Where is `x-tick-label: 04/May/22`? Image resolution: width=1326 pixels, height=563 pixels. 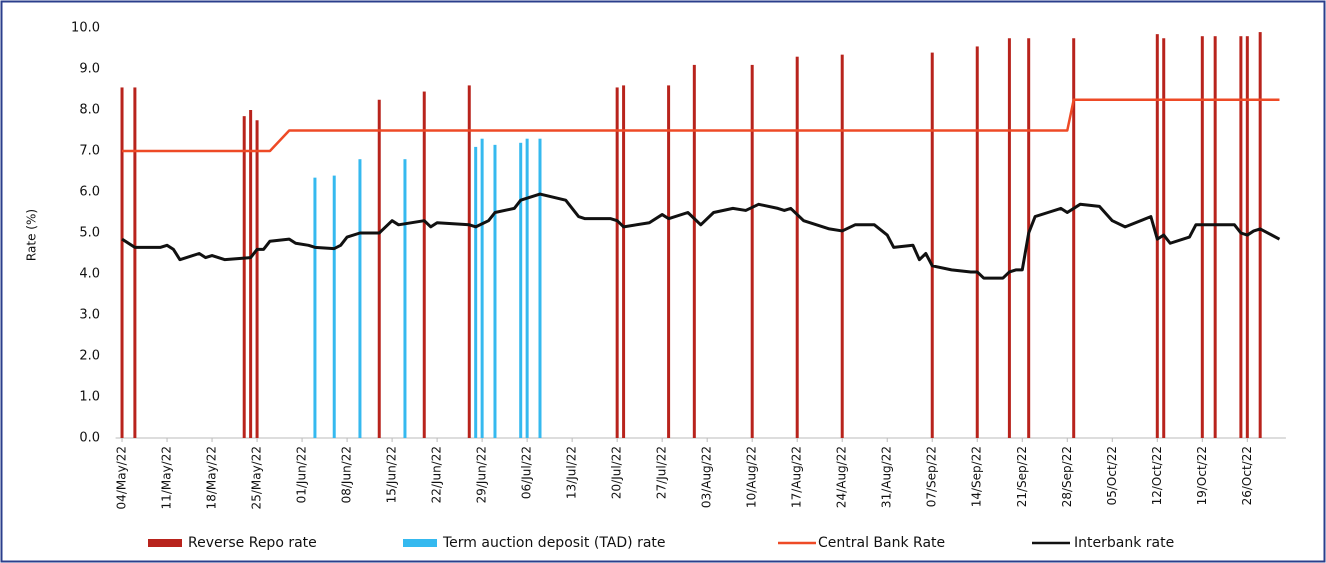
x-tick-label: 04/May/22 is located at coordinates (122, 477).